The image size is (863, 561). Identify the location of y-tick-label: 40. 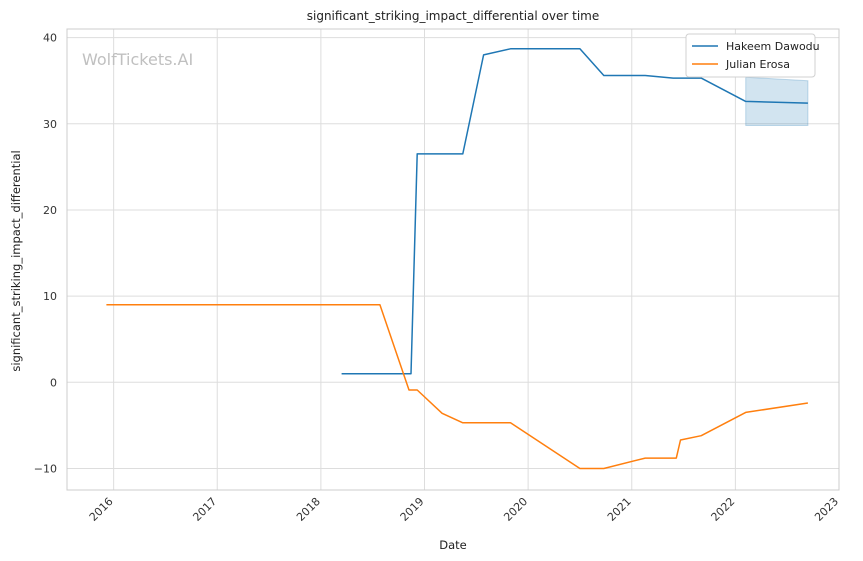
(50, 38).